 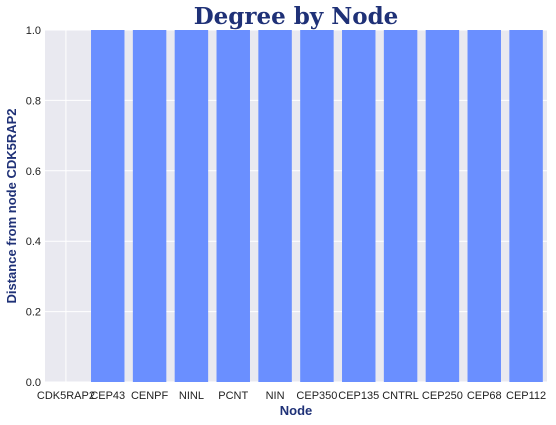 I want to click on bar-cep112, so click(x=526, y=206).